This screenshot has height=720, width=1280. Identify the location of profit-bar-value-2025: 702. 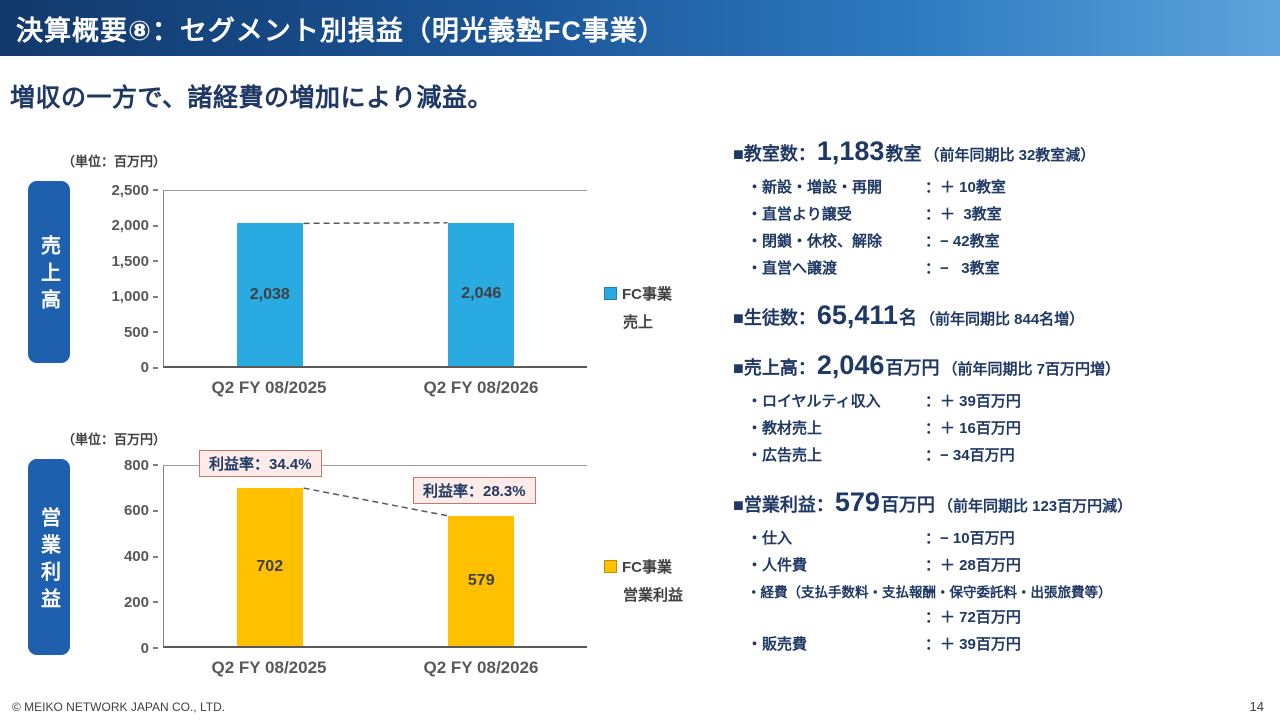
(270, 567).